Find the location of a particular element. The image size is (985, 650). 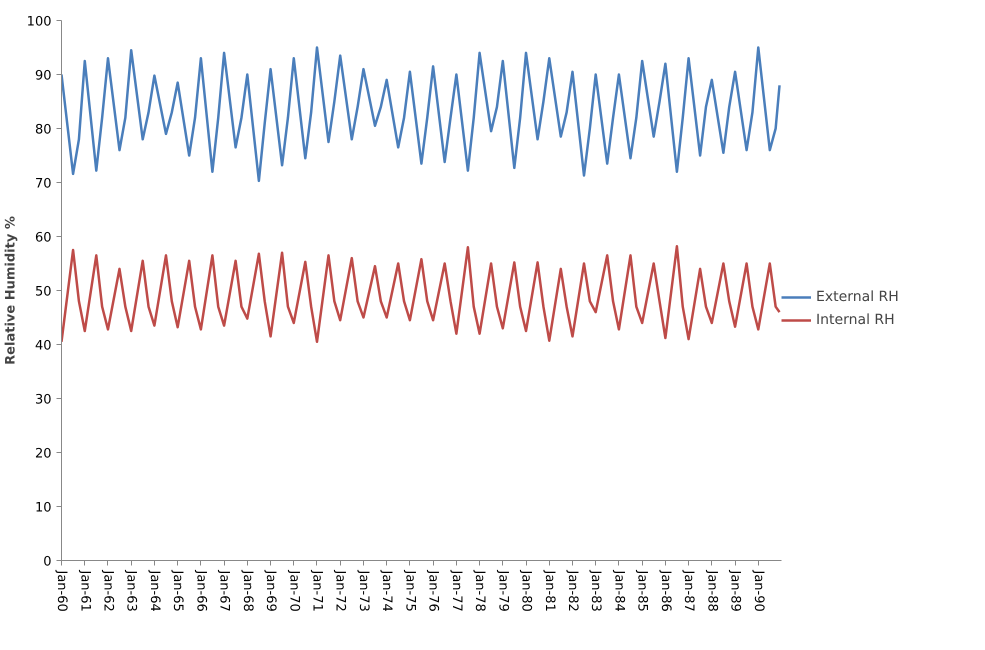

x-tick-label: Jan-74 is located at coordinates (386, 591).